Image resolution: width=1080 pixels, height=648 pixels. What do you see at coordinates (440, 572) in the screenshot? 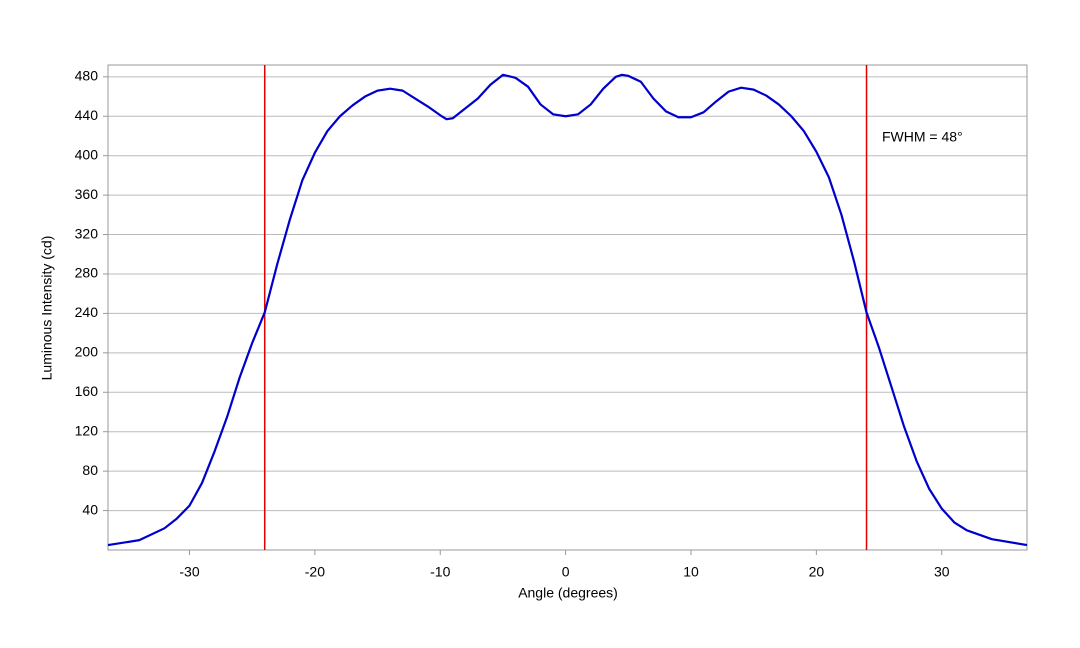
I see `x-tick-label: -10` at bounding box center [440, 572].